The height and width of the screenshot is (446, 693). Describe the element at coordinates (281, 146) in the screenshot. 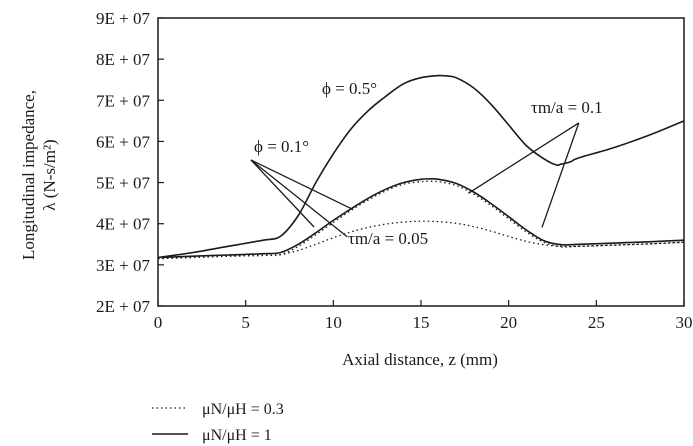

I see `annotation-phi-01: ϕ = 0.1°` at that location.